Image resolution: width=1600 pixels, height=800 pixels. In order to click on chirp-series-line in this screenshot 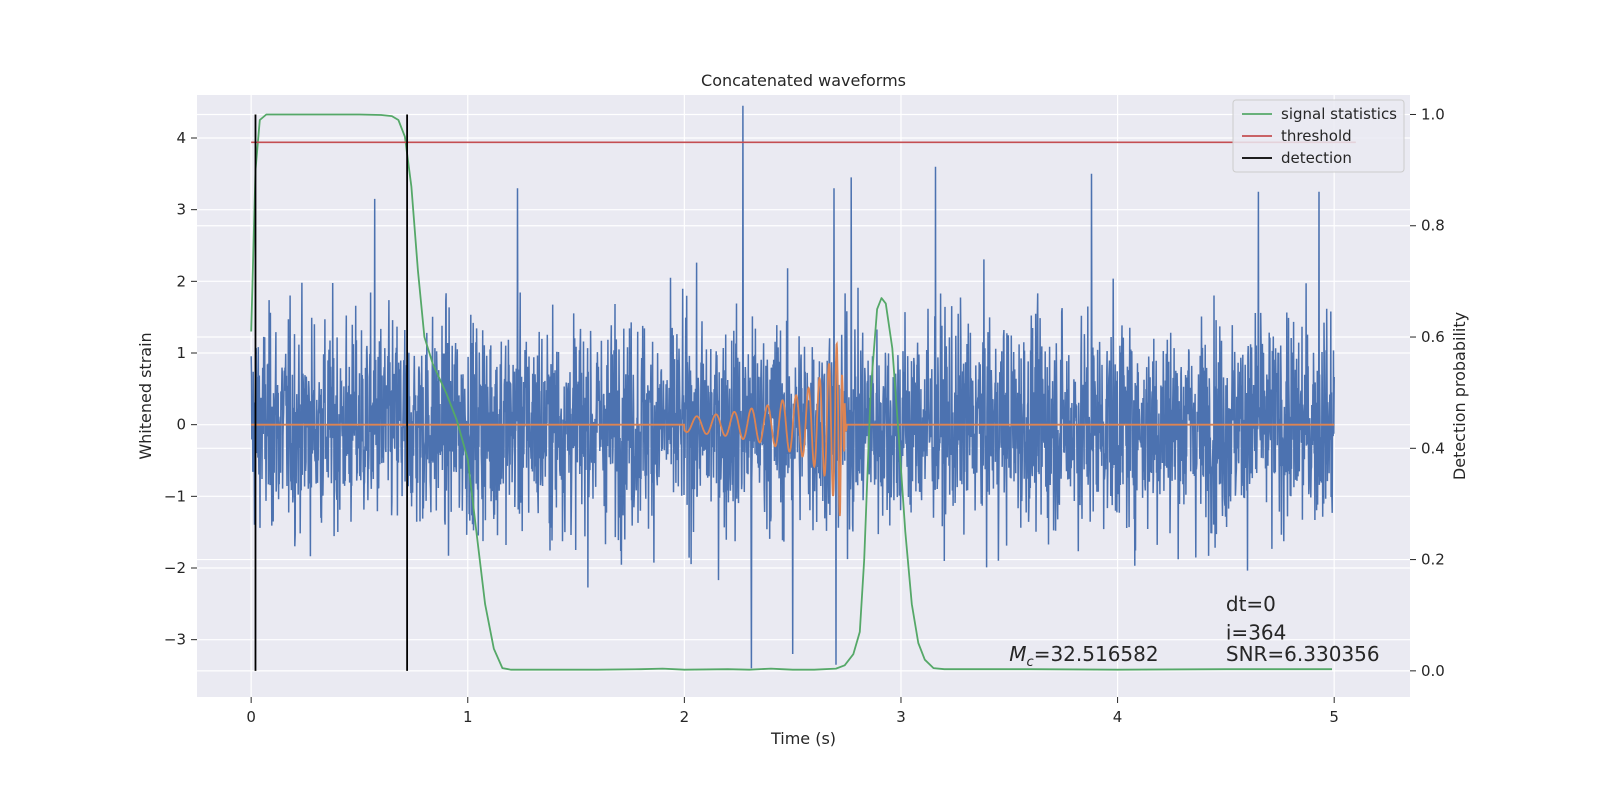, I will do `click(793, 429)`.